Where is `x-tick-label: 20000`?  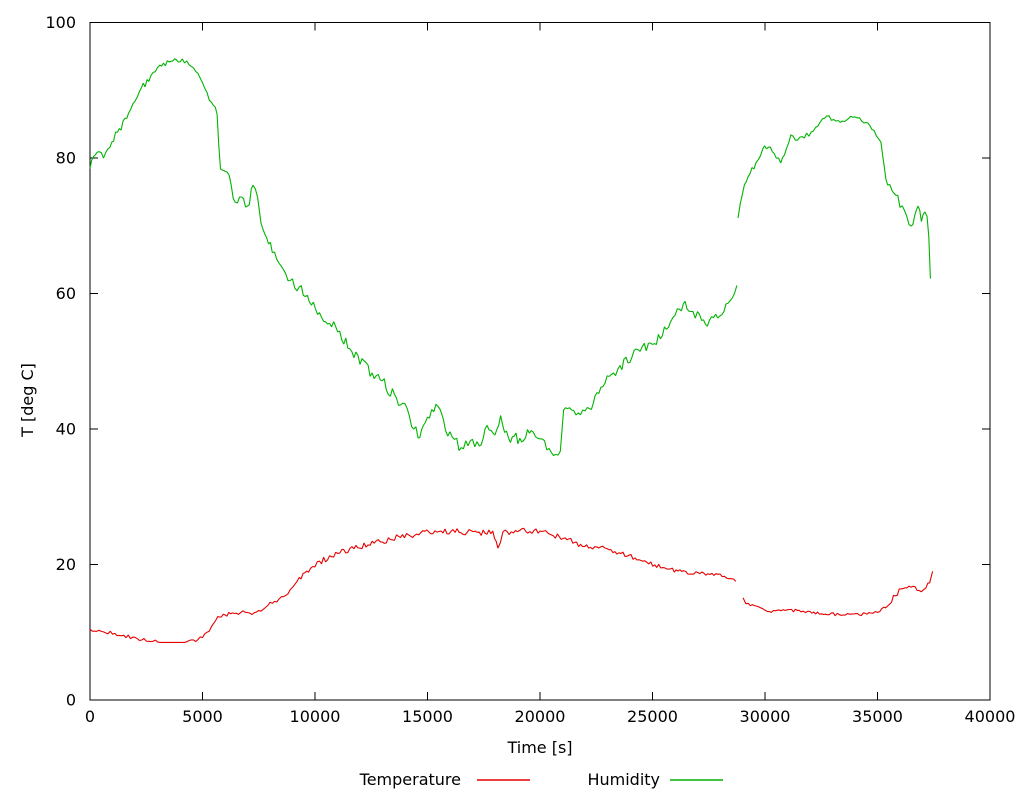 x-tick-label: 20000 is located at coordinates (540, 716).